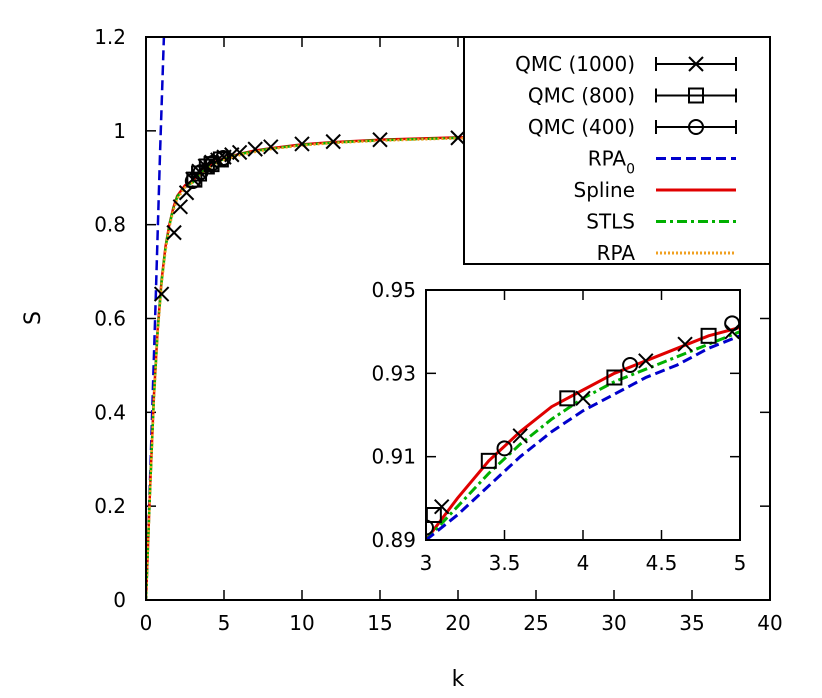 The width and height of the screenshot is (822, 698). Describe the element at coordinates (740, 563) in the screenshot. I see `inset-x-tick-label: 5` at that location.